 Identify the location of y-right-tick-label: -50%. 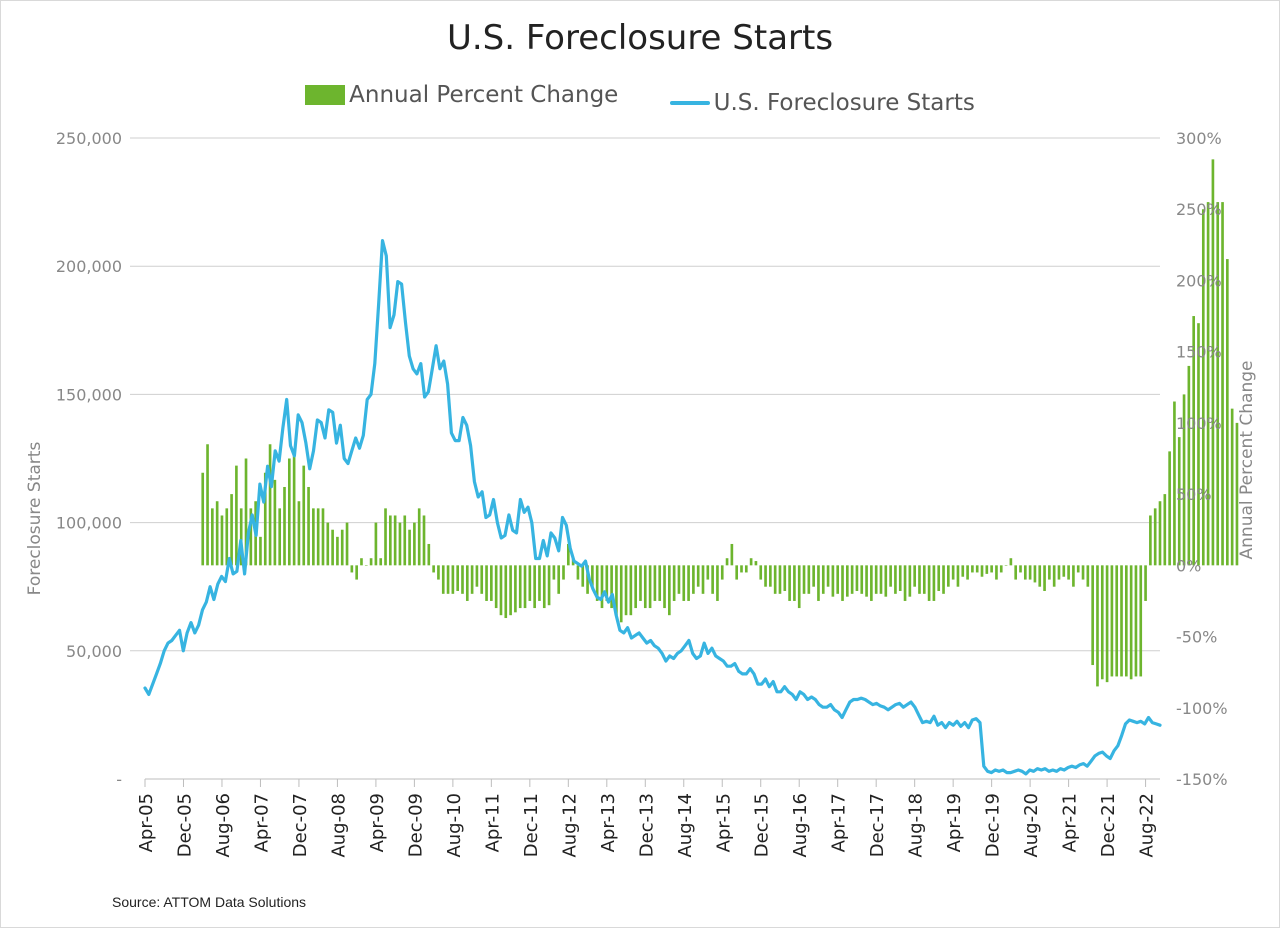
(1196, 637).